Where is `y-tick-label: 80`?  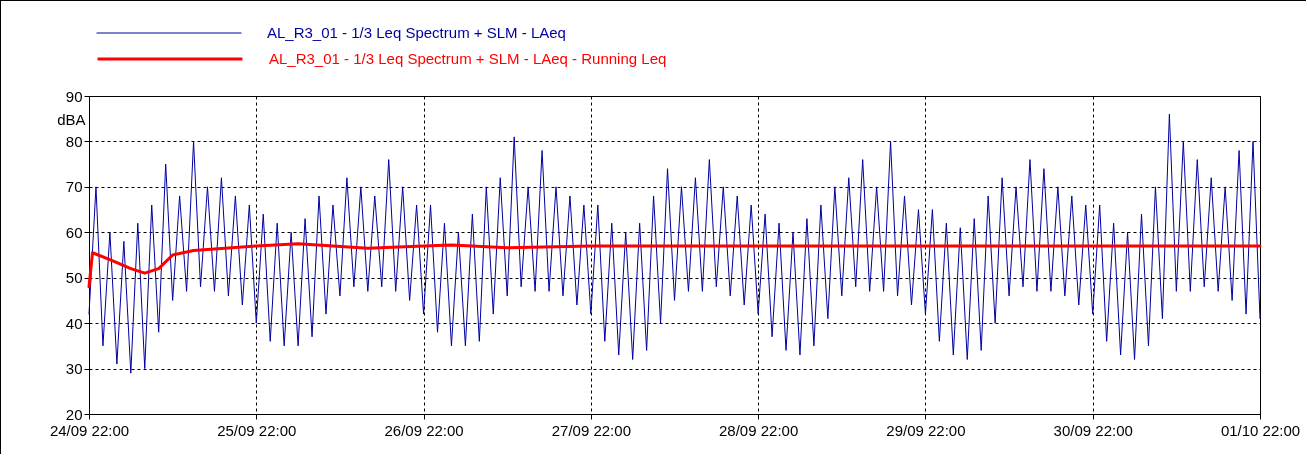 y-tick-label: 80 is located at coordinates (74, 141).